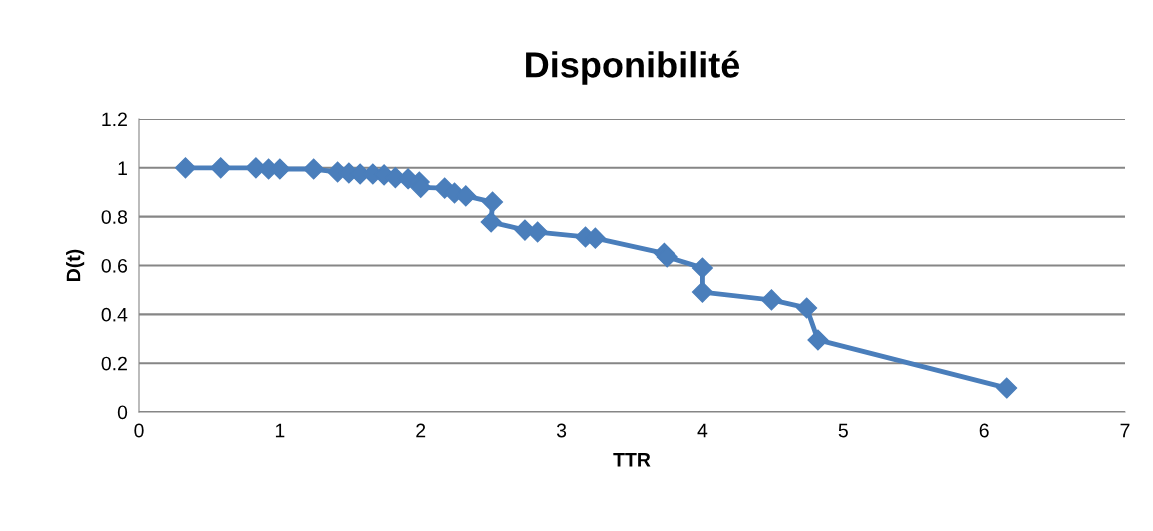  Describe the element at coordinates (114, 314) in the screenshot. I see `y-tick-label: 0.4` at that location.